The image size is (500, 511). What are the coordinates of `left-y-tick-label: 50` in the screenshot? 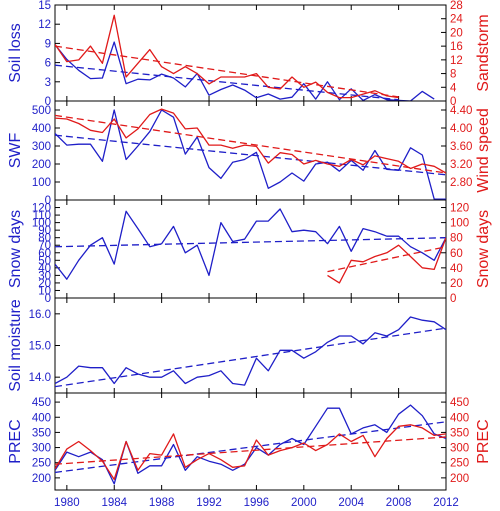 It's located at (44, 261).